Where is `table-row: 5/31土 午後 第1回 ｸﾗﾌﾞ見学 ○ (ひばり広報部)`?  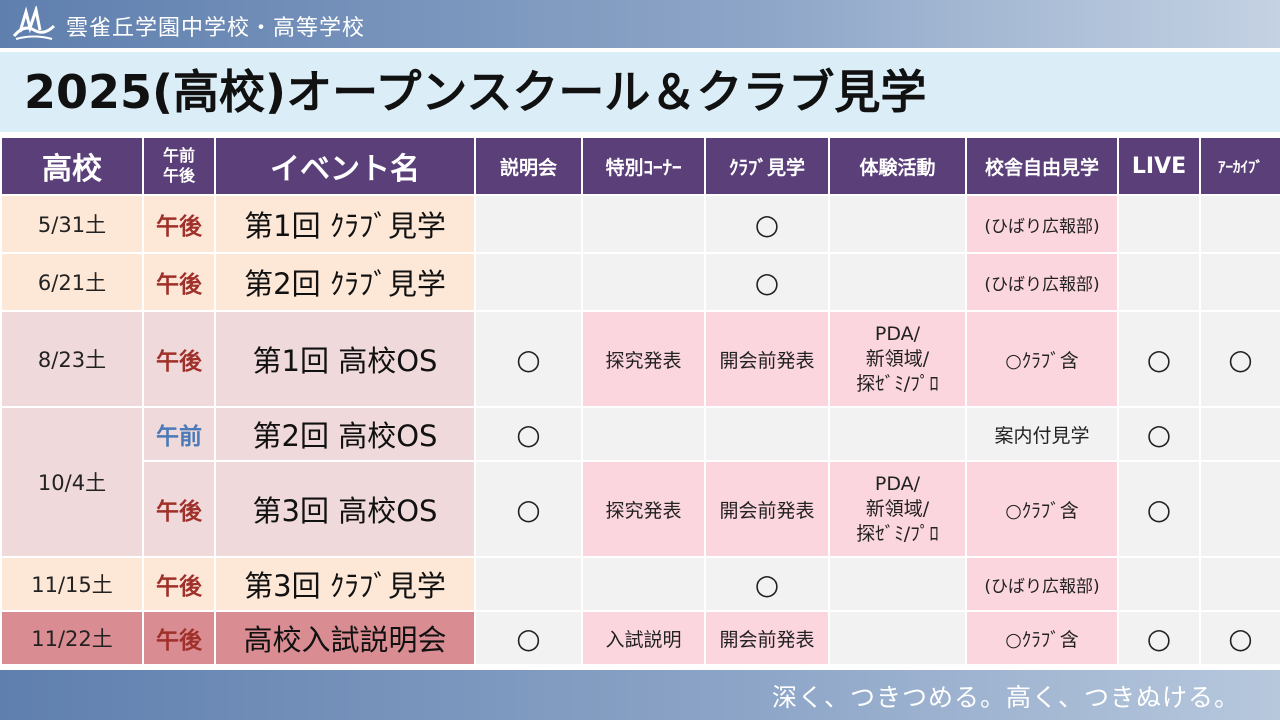
table-row: 5/31土 午後 第1回 ｸﾗﾌﾞ見学 ○ (ひばり広報部) is located at coordinates (640, 224).